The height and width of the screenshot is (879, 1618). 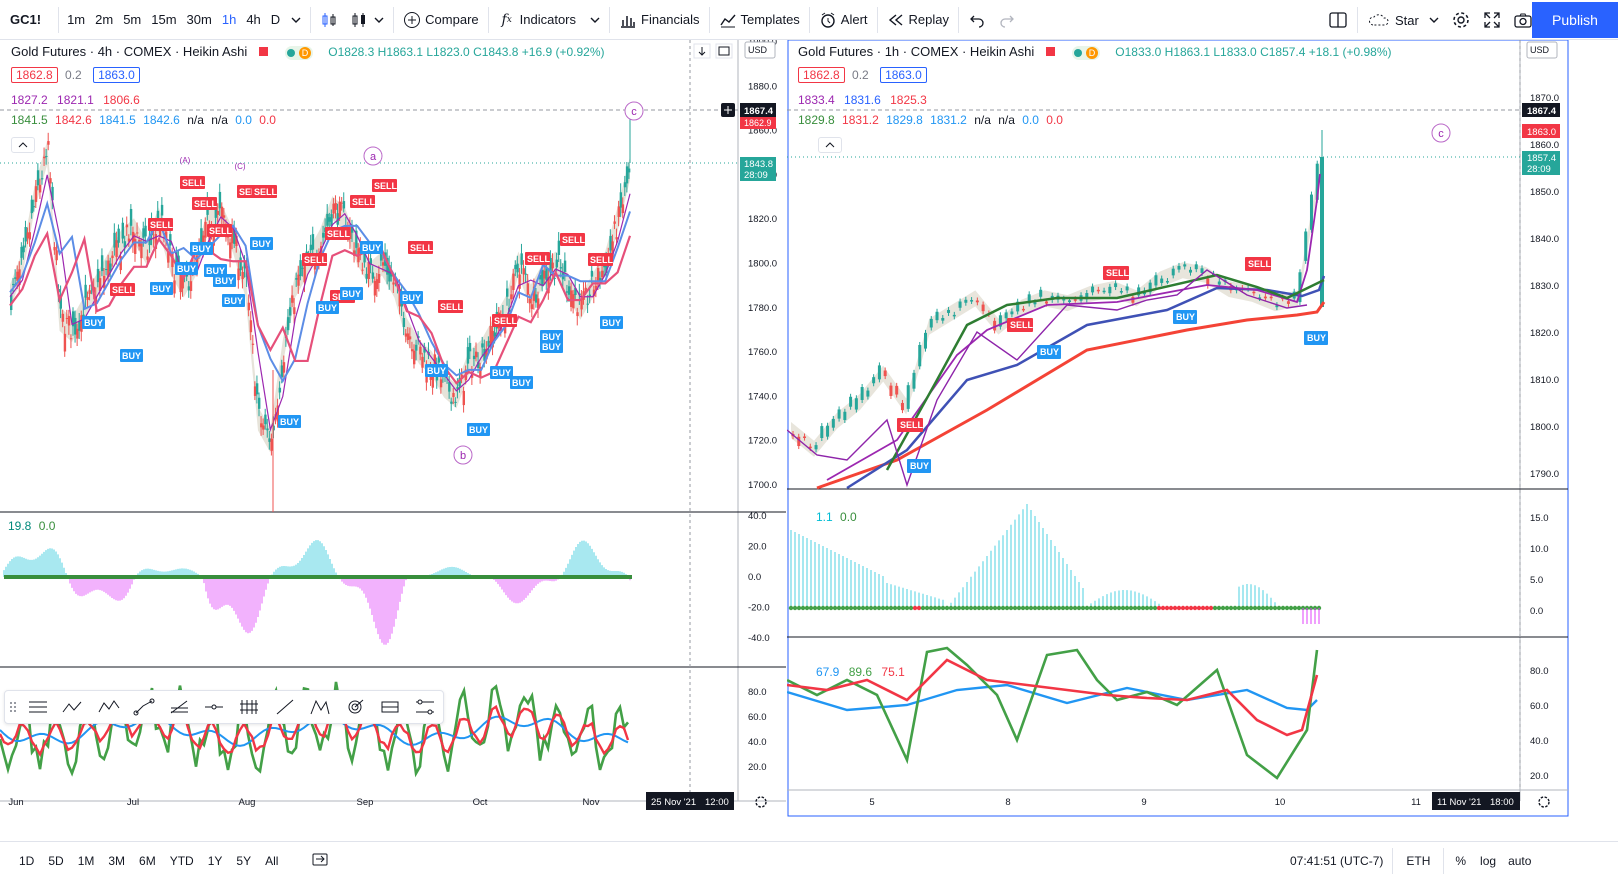 What do you see at coordinates (329, 20) in the screenshot?
I see `bar-style-button` at bounding box center [329, 20].